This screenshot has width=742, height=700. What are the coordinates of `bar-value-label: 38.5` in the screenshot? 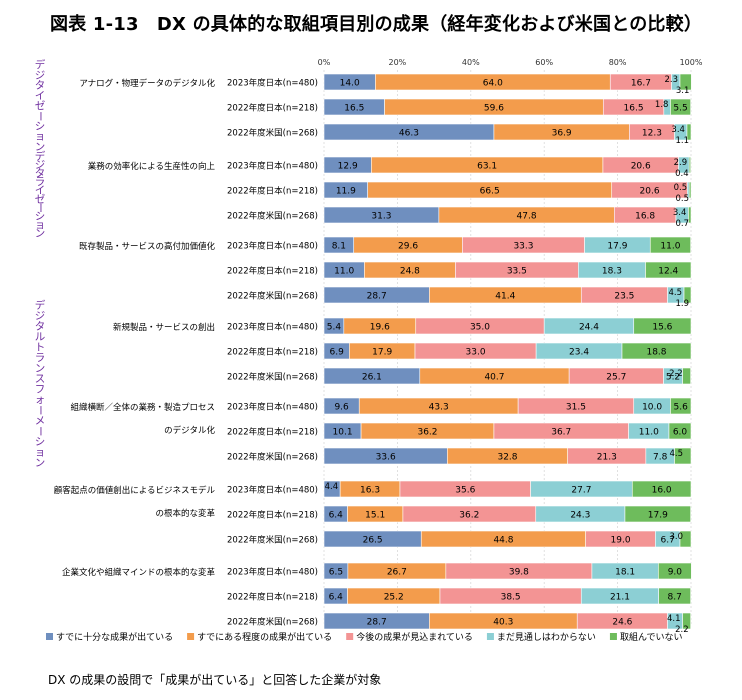 It's located at (511, 598).